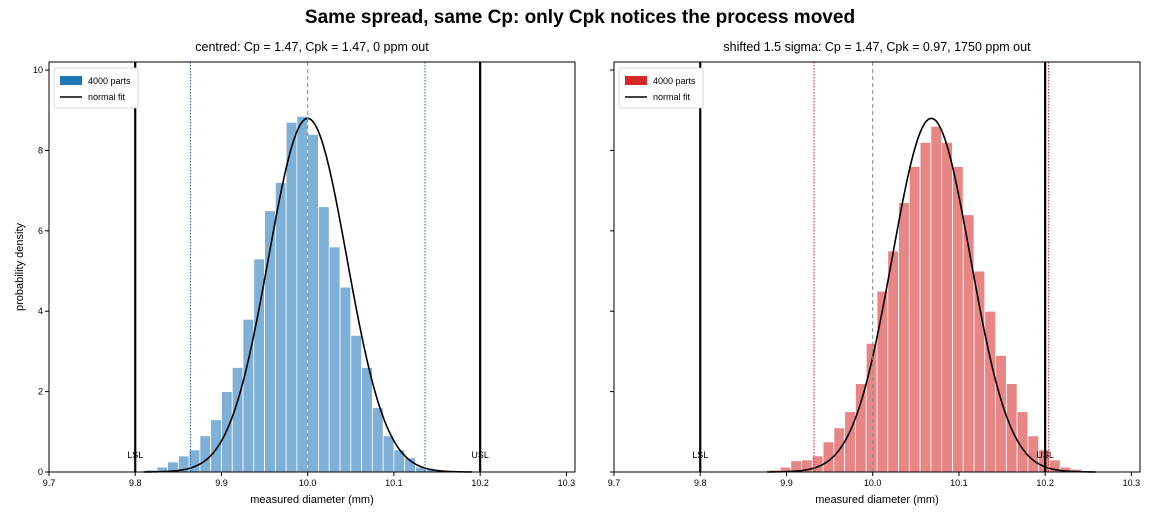 The height and width of the screenshot is (520, 1160). What do you see at coordinates (20, 266) in the screenshot?
I see `y-axis-label: probability density` at bounding box center [20, 266].